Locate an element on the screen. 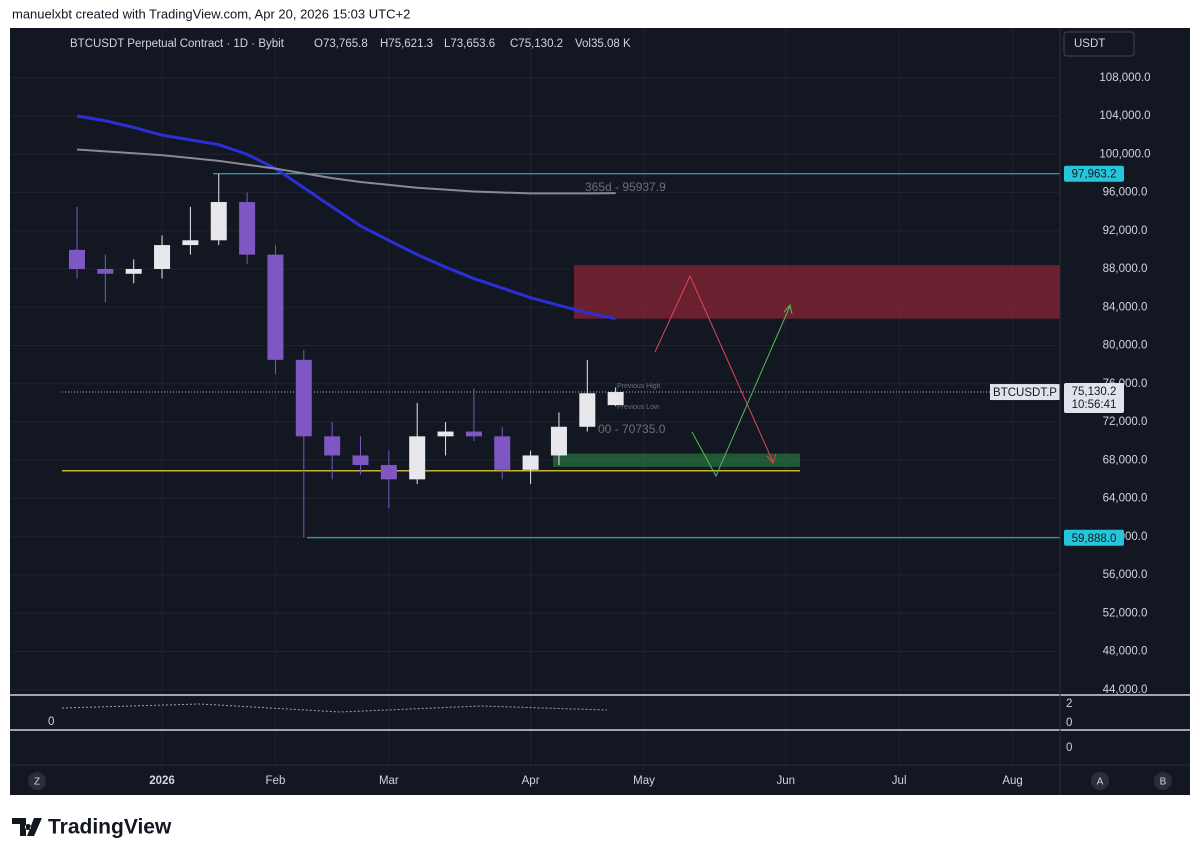 The image size is (1200, 857). y-tick-label: 68,000.0 is located at coordinates (1125, 460).